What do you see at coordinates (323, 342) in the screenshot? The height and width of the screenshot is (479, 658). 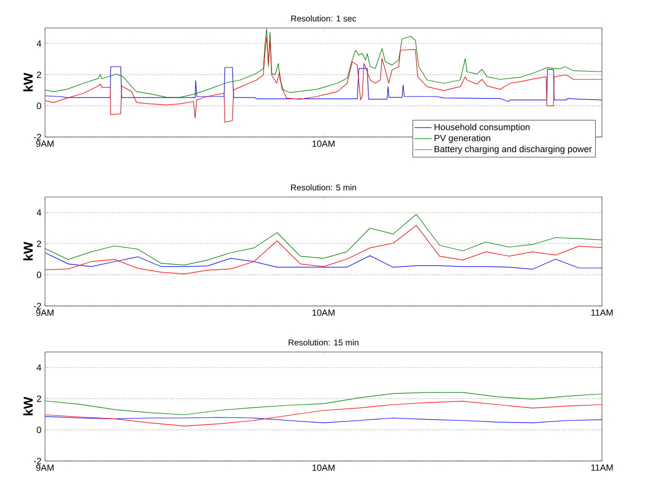 I see `chart-title: Resolution: 15 min` at bounding box center [323, 342].